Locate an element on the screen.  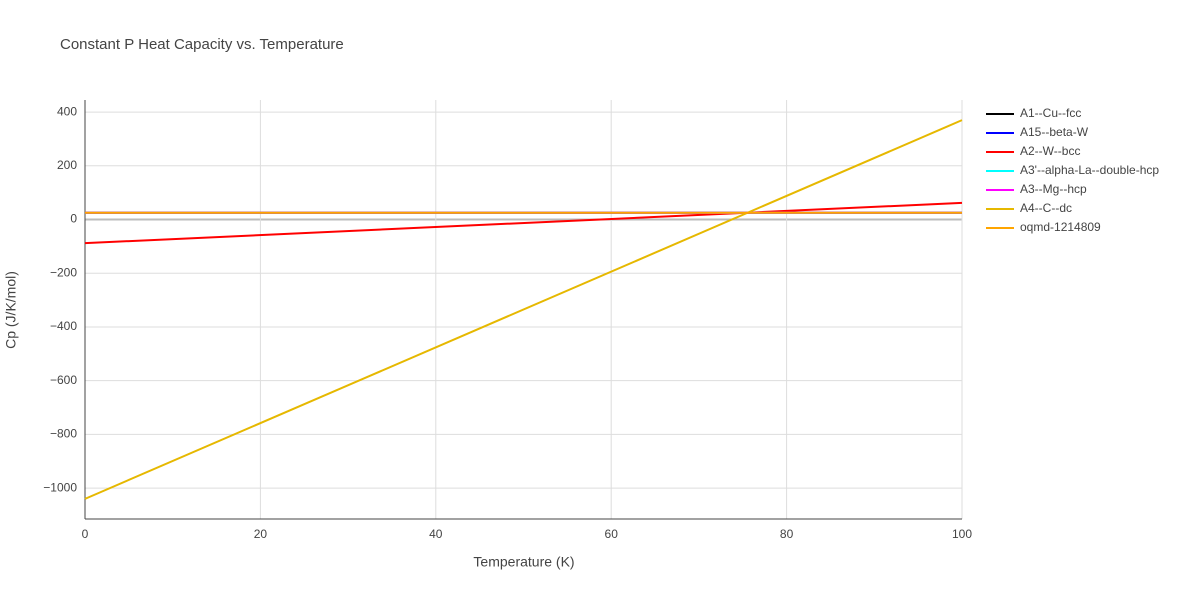
legend-label: A15--beta-W is located at coordinates (1054, 132).